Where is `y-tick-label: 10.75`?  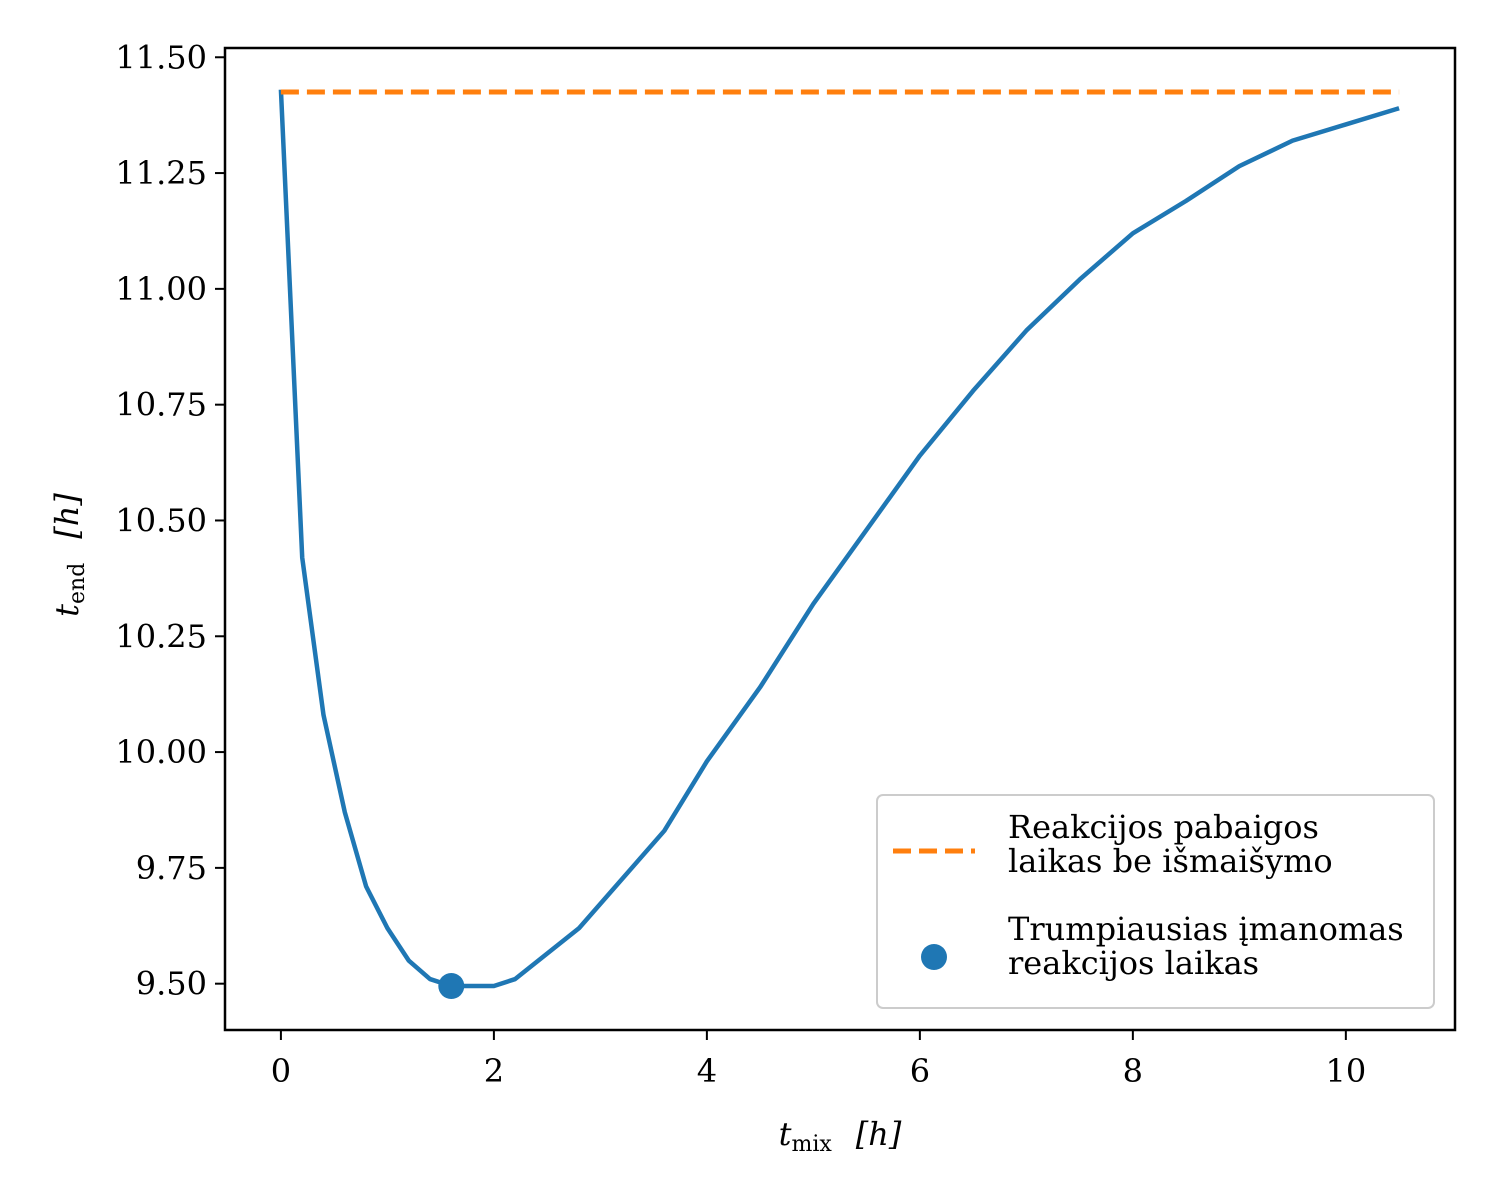 y-tick-label: 10.75 is located at coordinates (161, 405).